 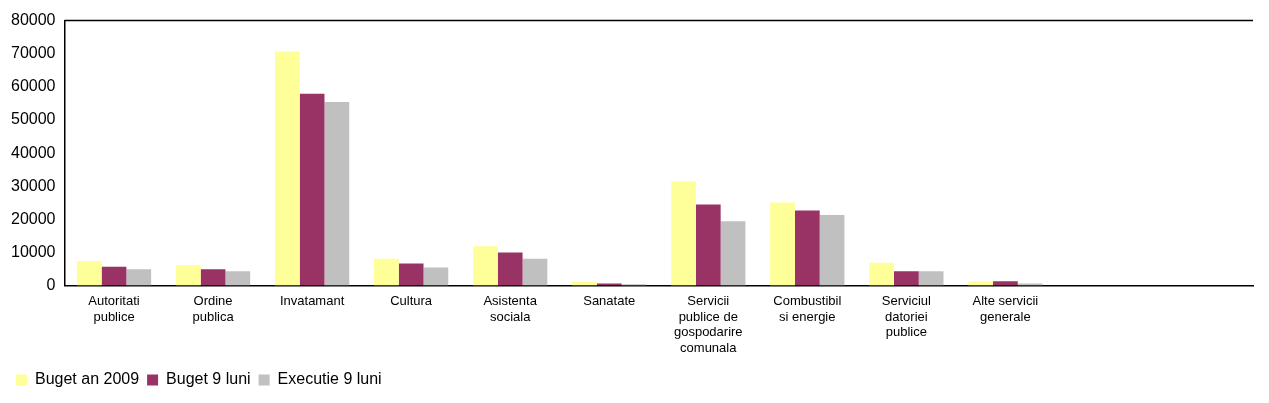 I want to click on x-tick-label: Cultura, so click(x=411, y=300).